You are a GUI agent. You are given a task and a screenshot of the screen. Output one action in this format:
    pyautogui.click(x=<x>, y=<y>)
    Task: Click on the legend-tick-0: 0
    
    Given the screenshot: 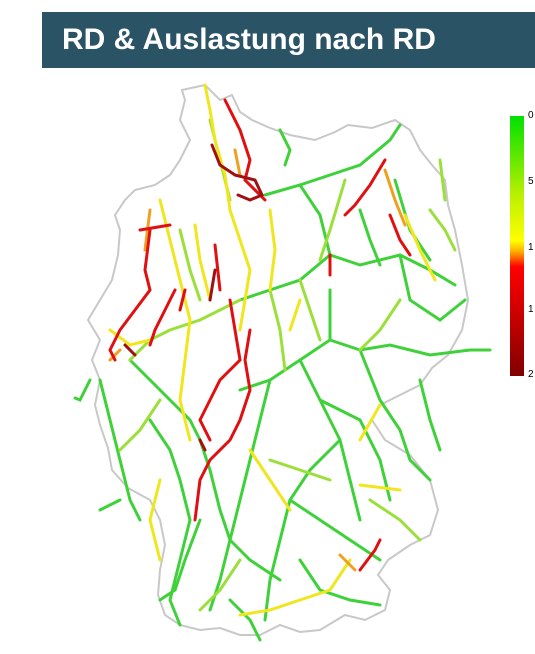 What is the action you would take?
    pyautogui.click(x=531, y=116)
    